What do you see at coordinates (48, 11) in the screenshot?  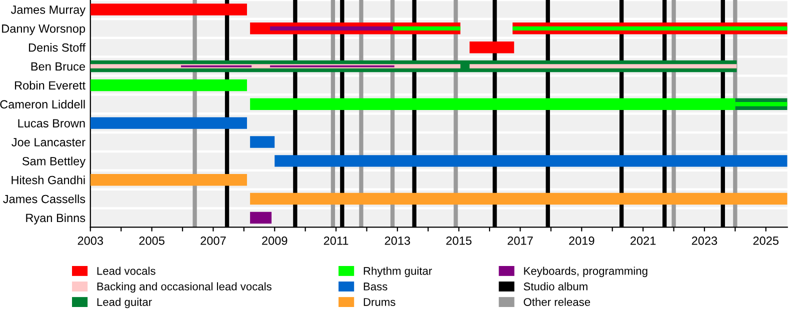 I see `y-tick-label: James Murray` at bounding box center [48, 11].